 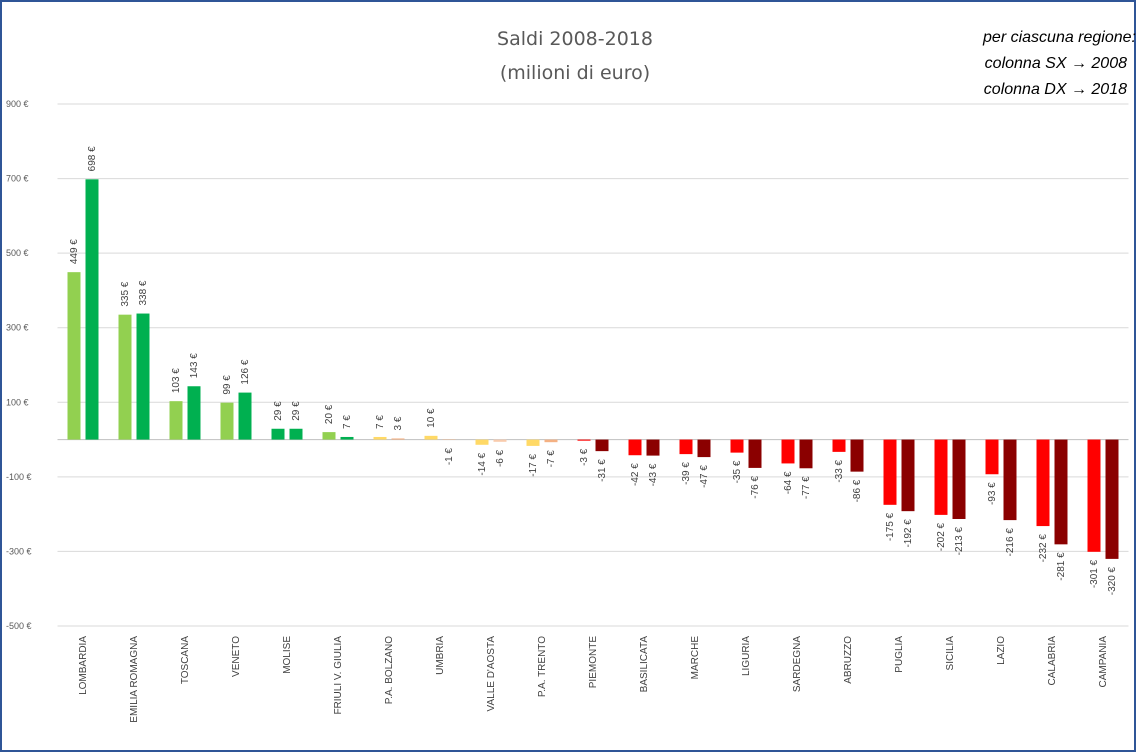 What do you see at coordinates (1094, 573) in the screenshot?
I see `value-label: -301 €` at bounding box center [1094, 573].